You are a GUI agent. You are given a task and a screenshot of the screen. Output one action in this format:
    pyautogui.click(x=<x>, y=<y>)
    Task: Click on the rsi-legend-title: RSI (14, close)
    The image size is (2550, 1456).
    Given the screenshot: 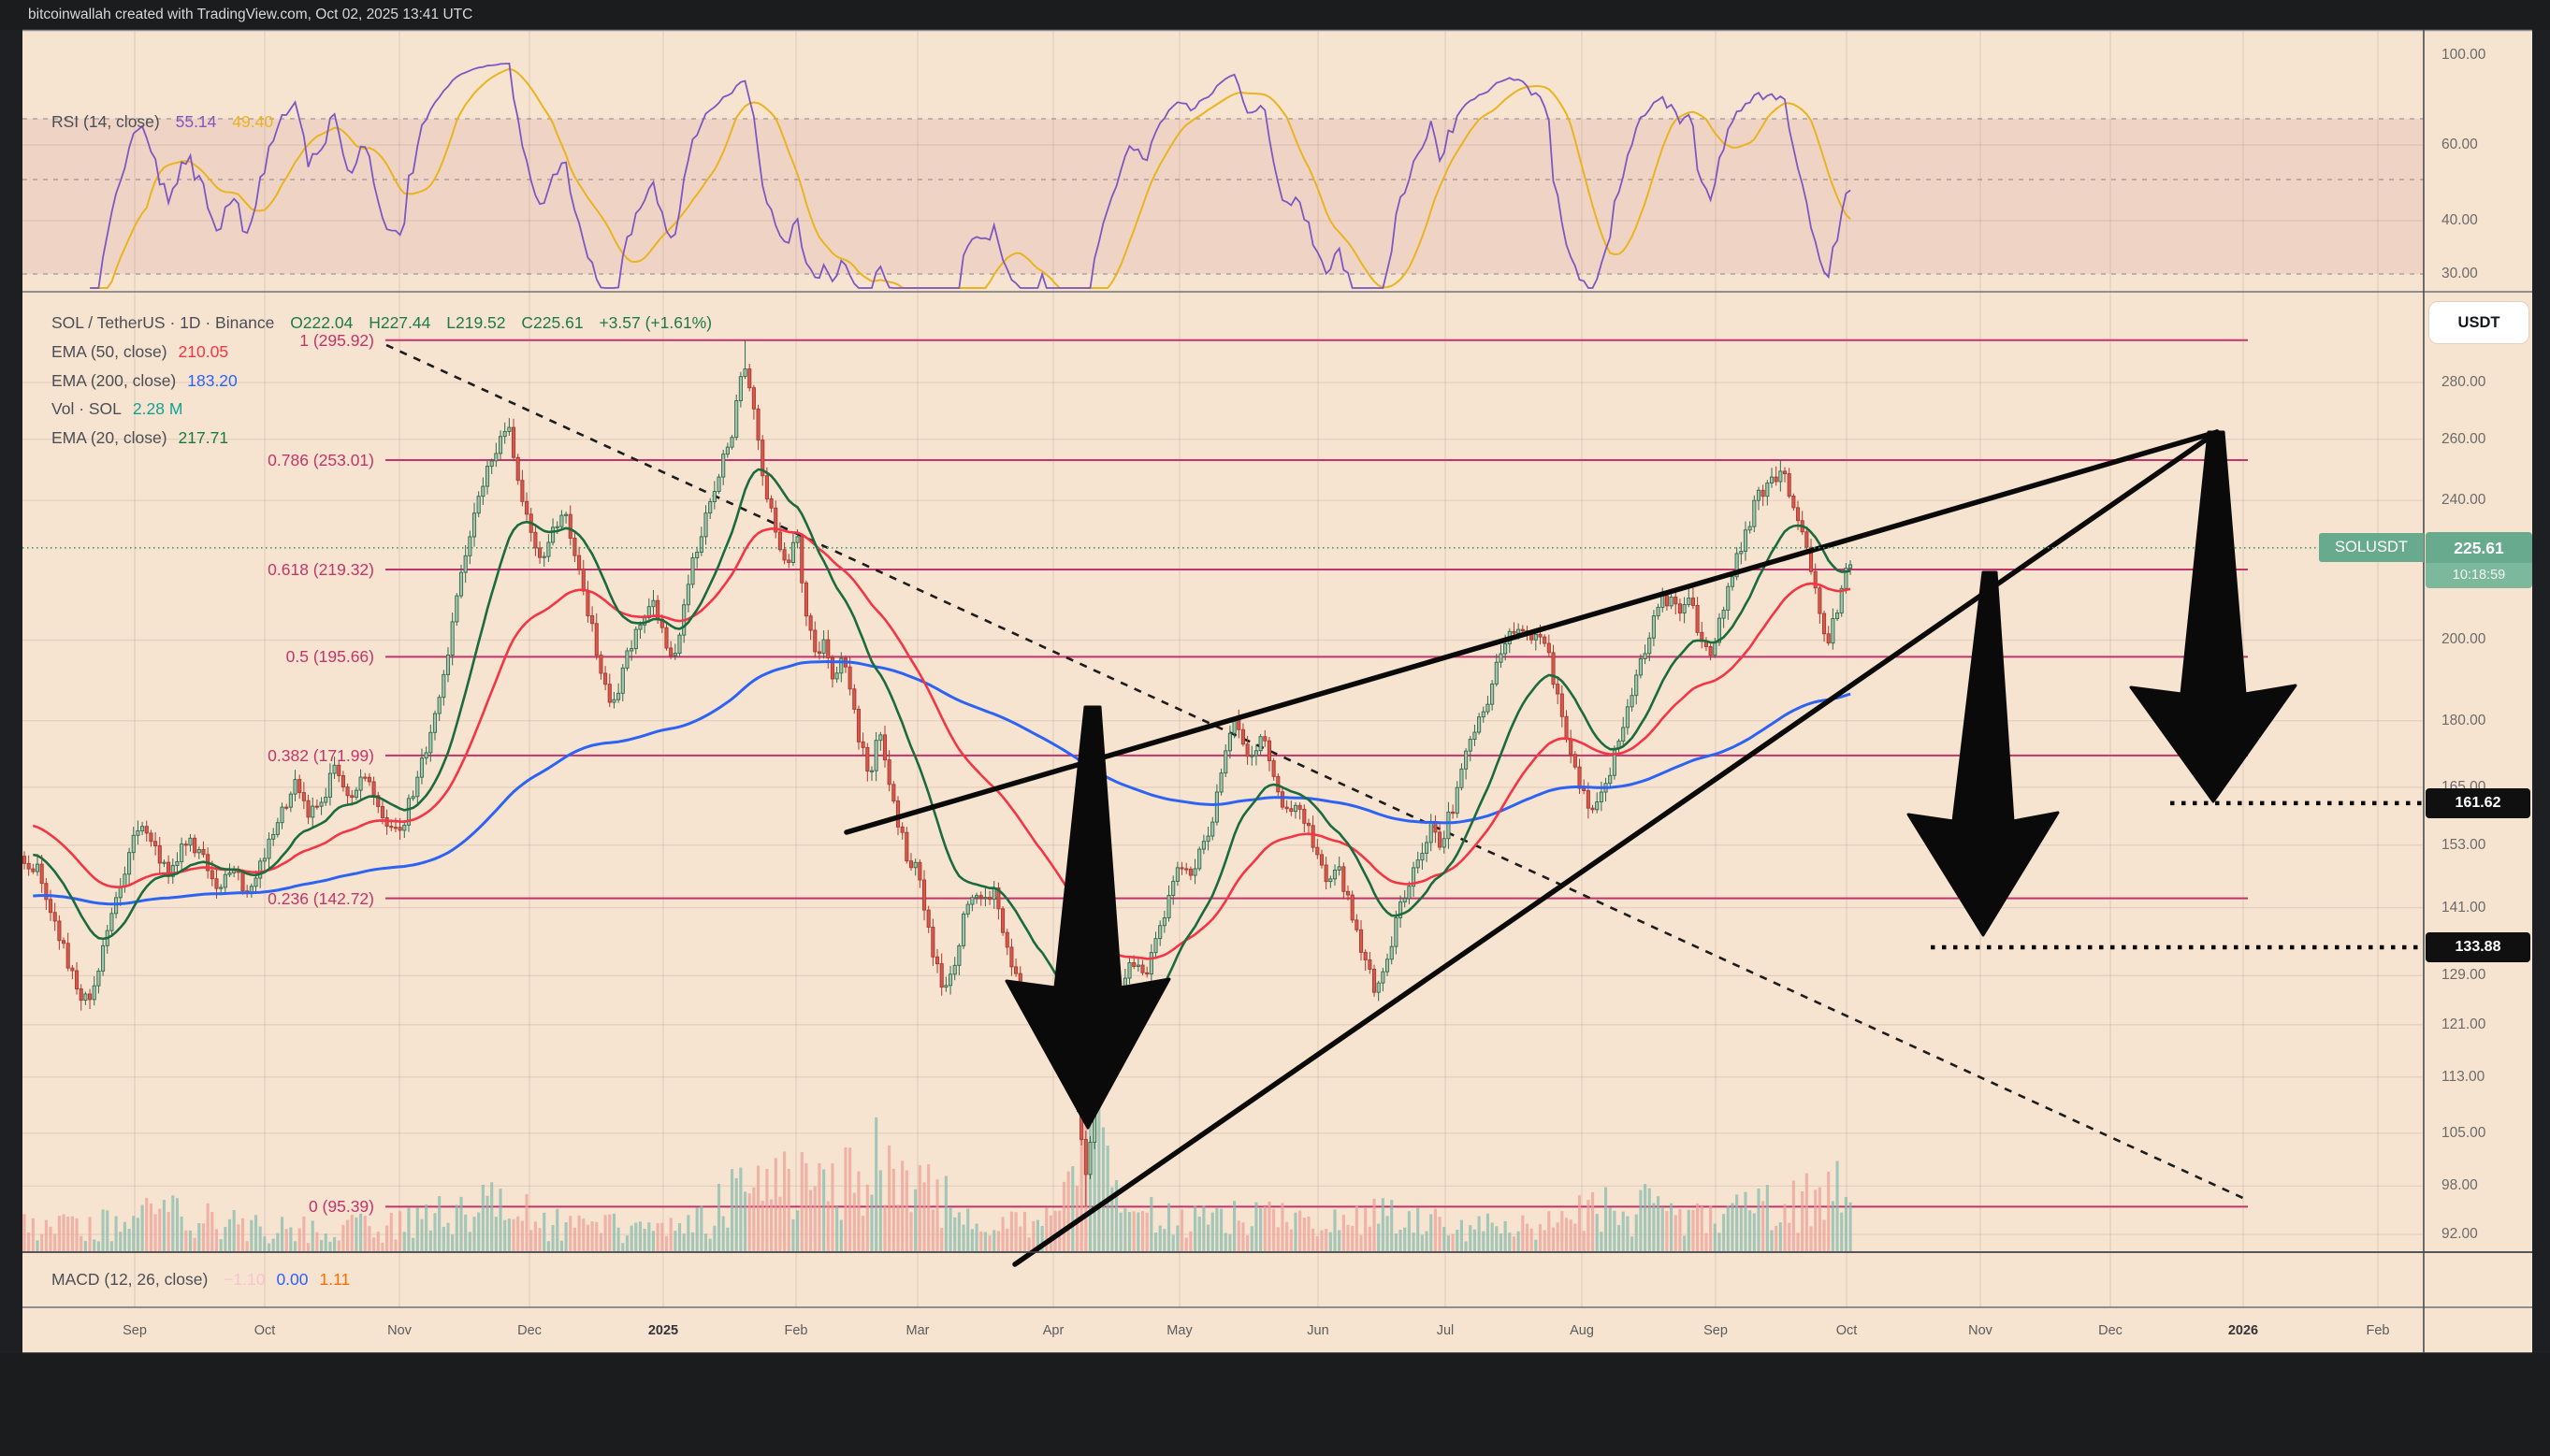 What is the action you would take?
    pyautogui.click(x=106, y=121)
    